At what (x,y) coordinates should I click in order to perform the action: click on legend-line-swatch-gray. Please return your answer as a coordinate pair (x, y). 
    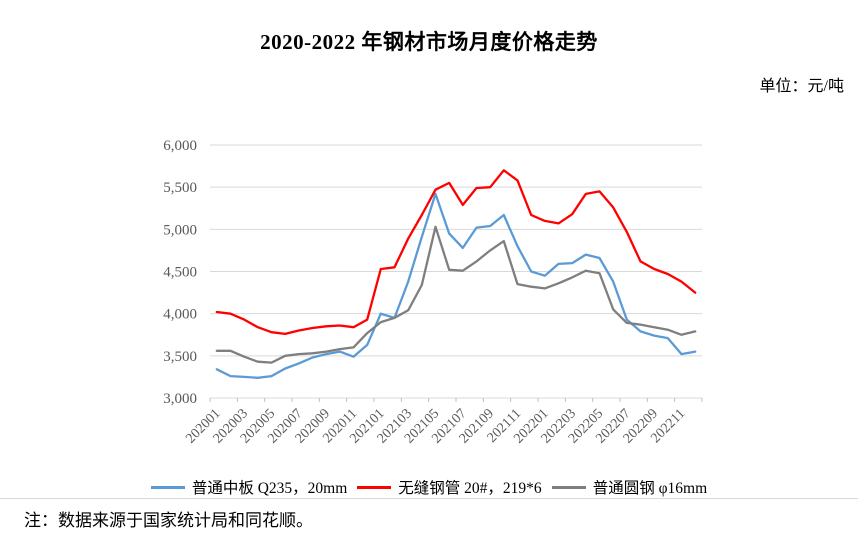
    Looking at the image, I should click on (568, 487).